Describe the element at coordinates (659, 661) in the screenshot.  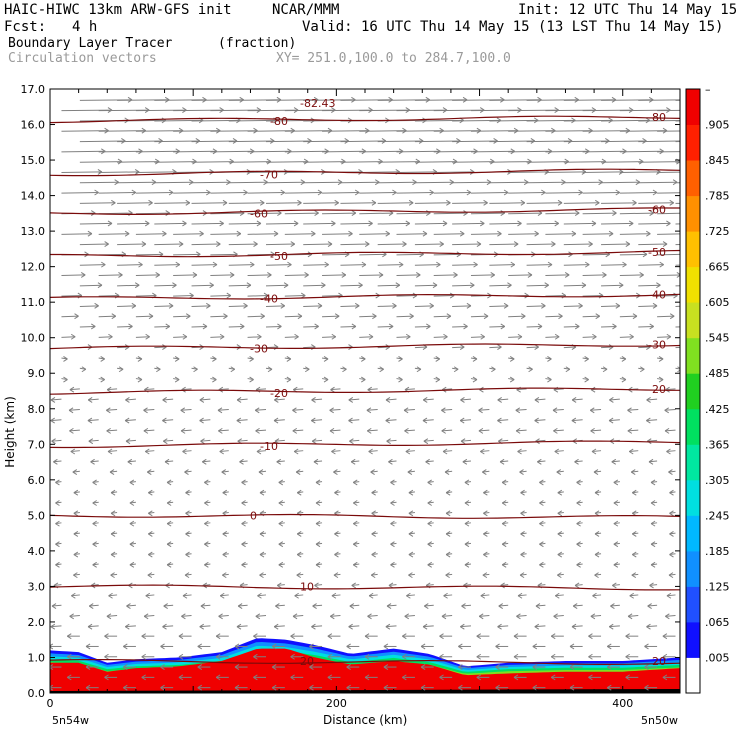
I see `contour-label: 20` at that location.